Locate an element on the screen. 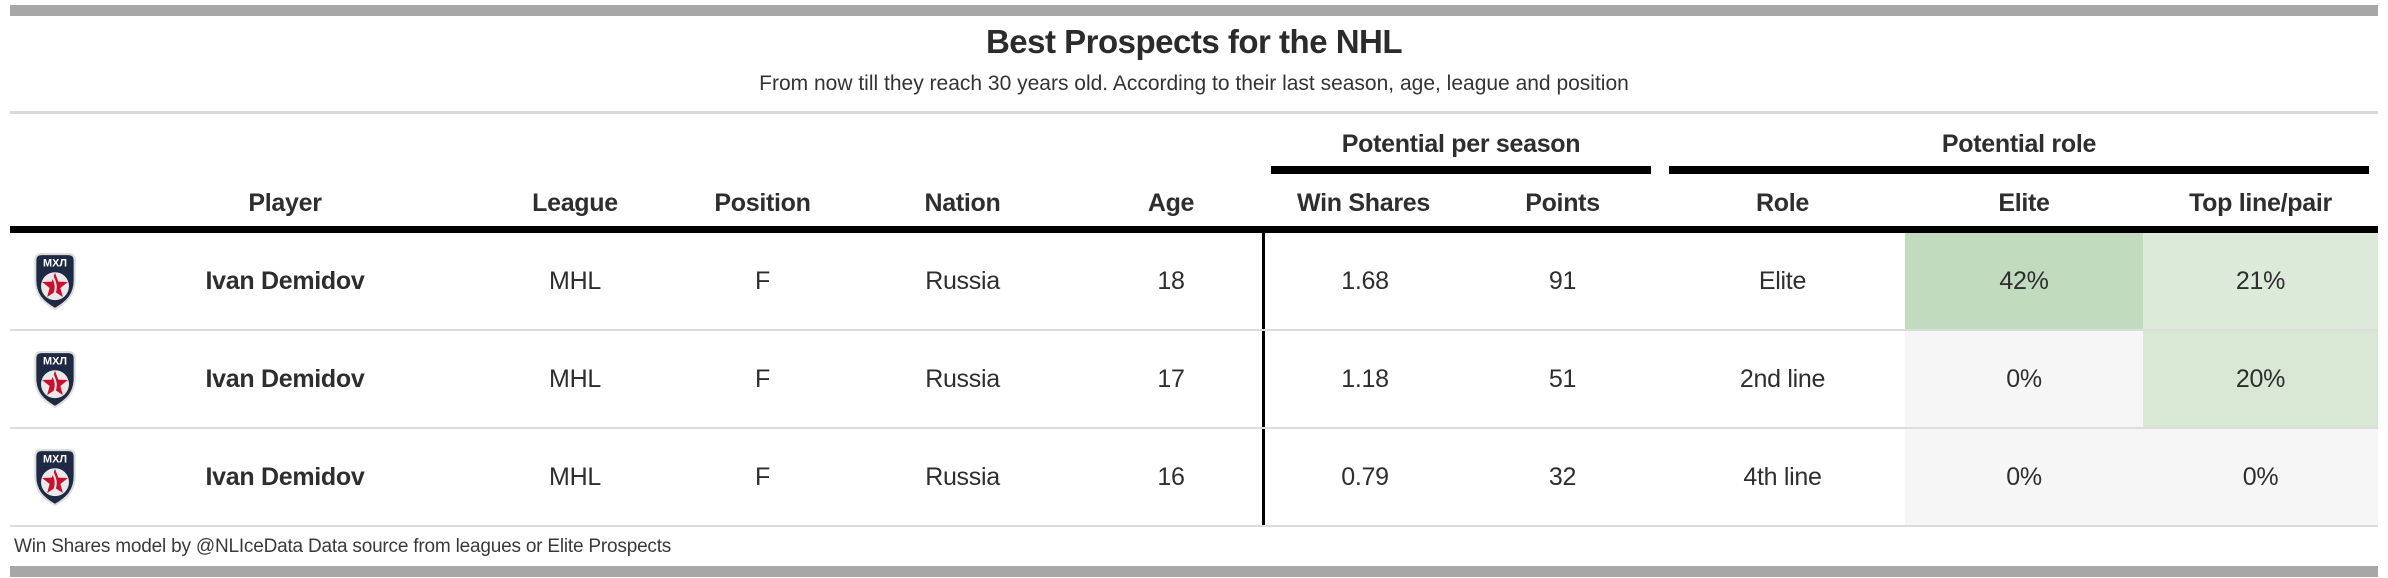 This screenshot has width=2388, height=578. column-header-nation: Nation is located at coordinates (962, 202).